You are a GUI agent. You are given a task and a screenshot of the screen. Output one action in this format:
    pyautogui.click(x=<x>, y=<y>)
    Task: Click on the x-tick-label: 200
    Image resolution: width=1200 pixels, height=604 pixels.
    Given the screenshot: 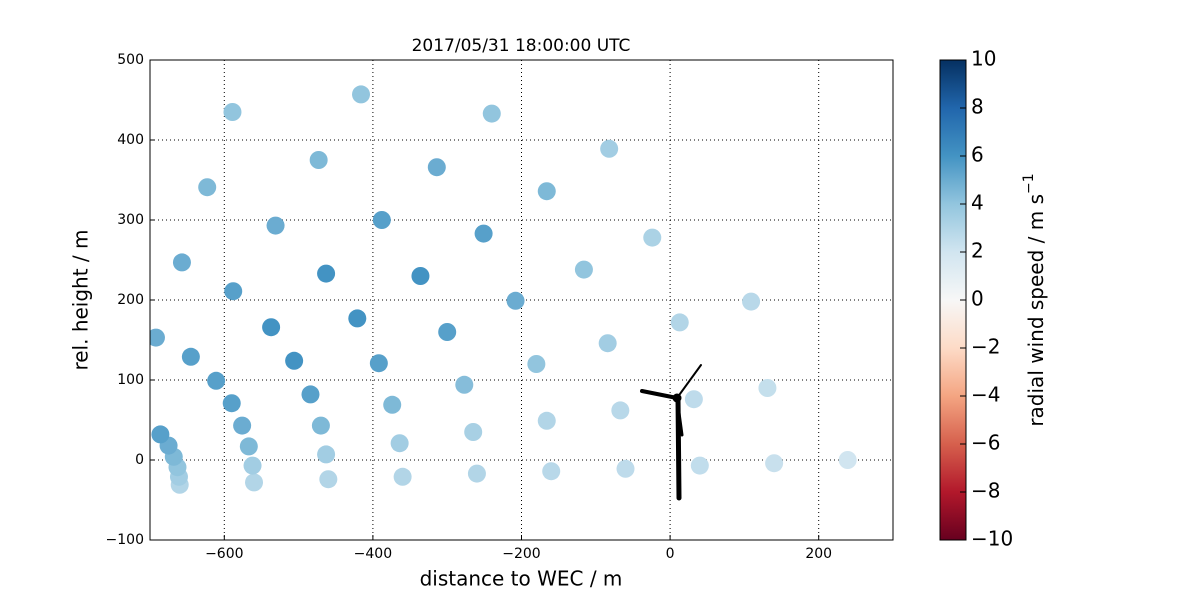 What is the action you would take?
    pyautogui.click(x=818, y=554)
    